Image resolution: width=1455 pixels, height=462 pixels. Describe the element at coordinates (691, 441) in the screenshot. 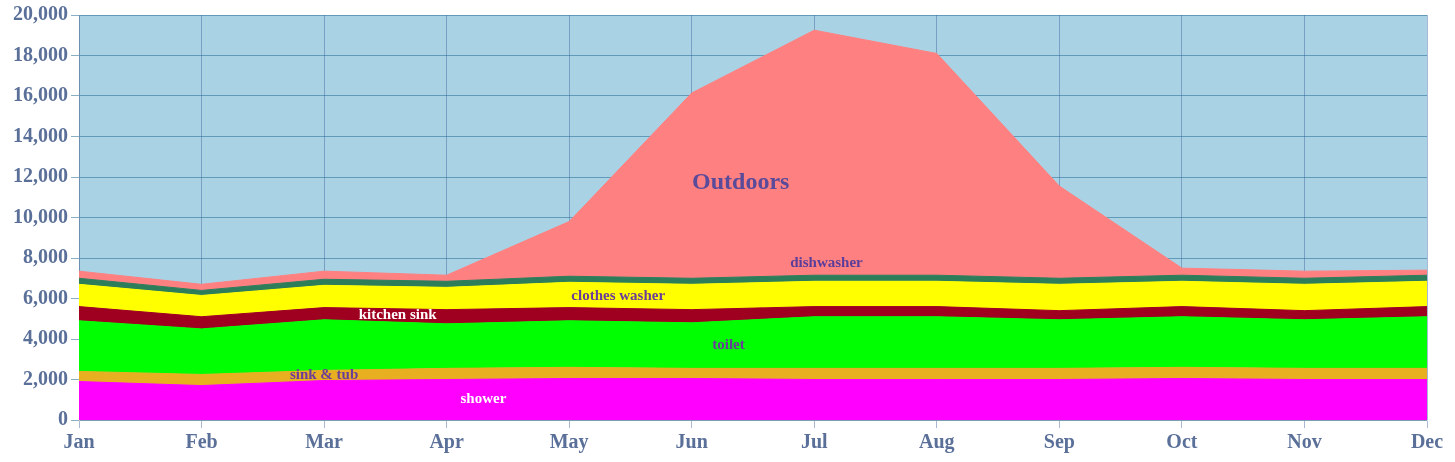

I see `x-tick-label: Jun` at that location.